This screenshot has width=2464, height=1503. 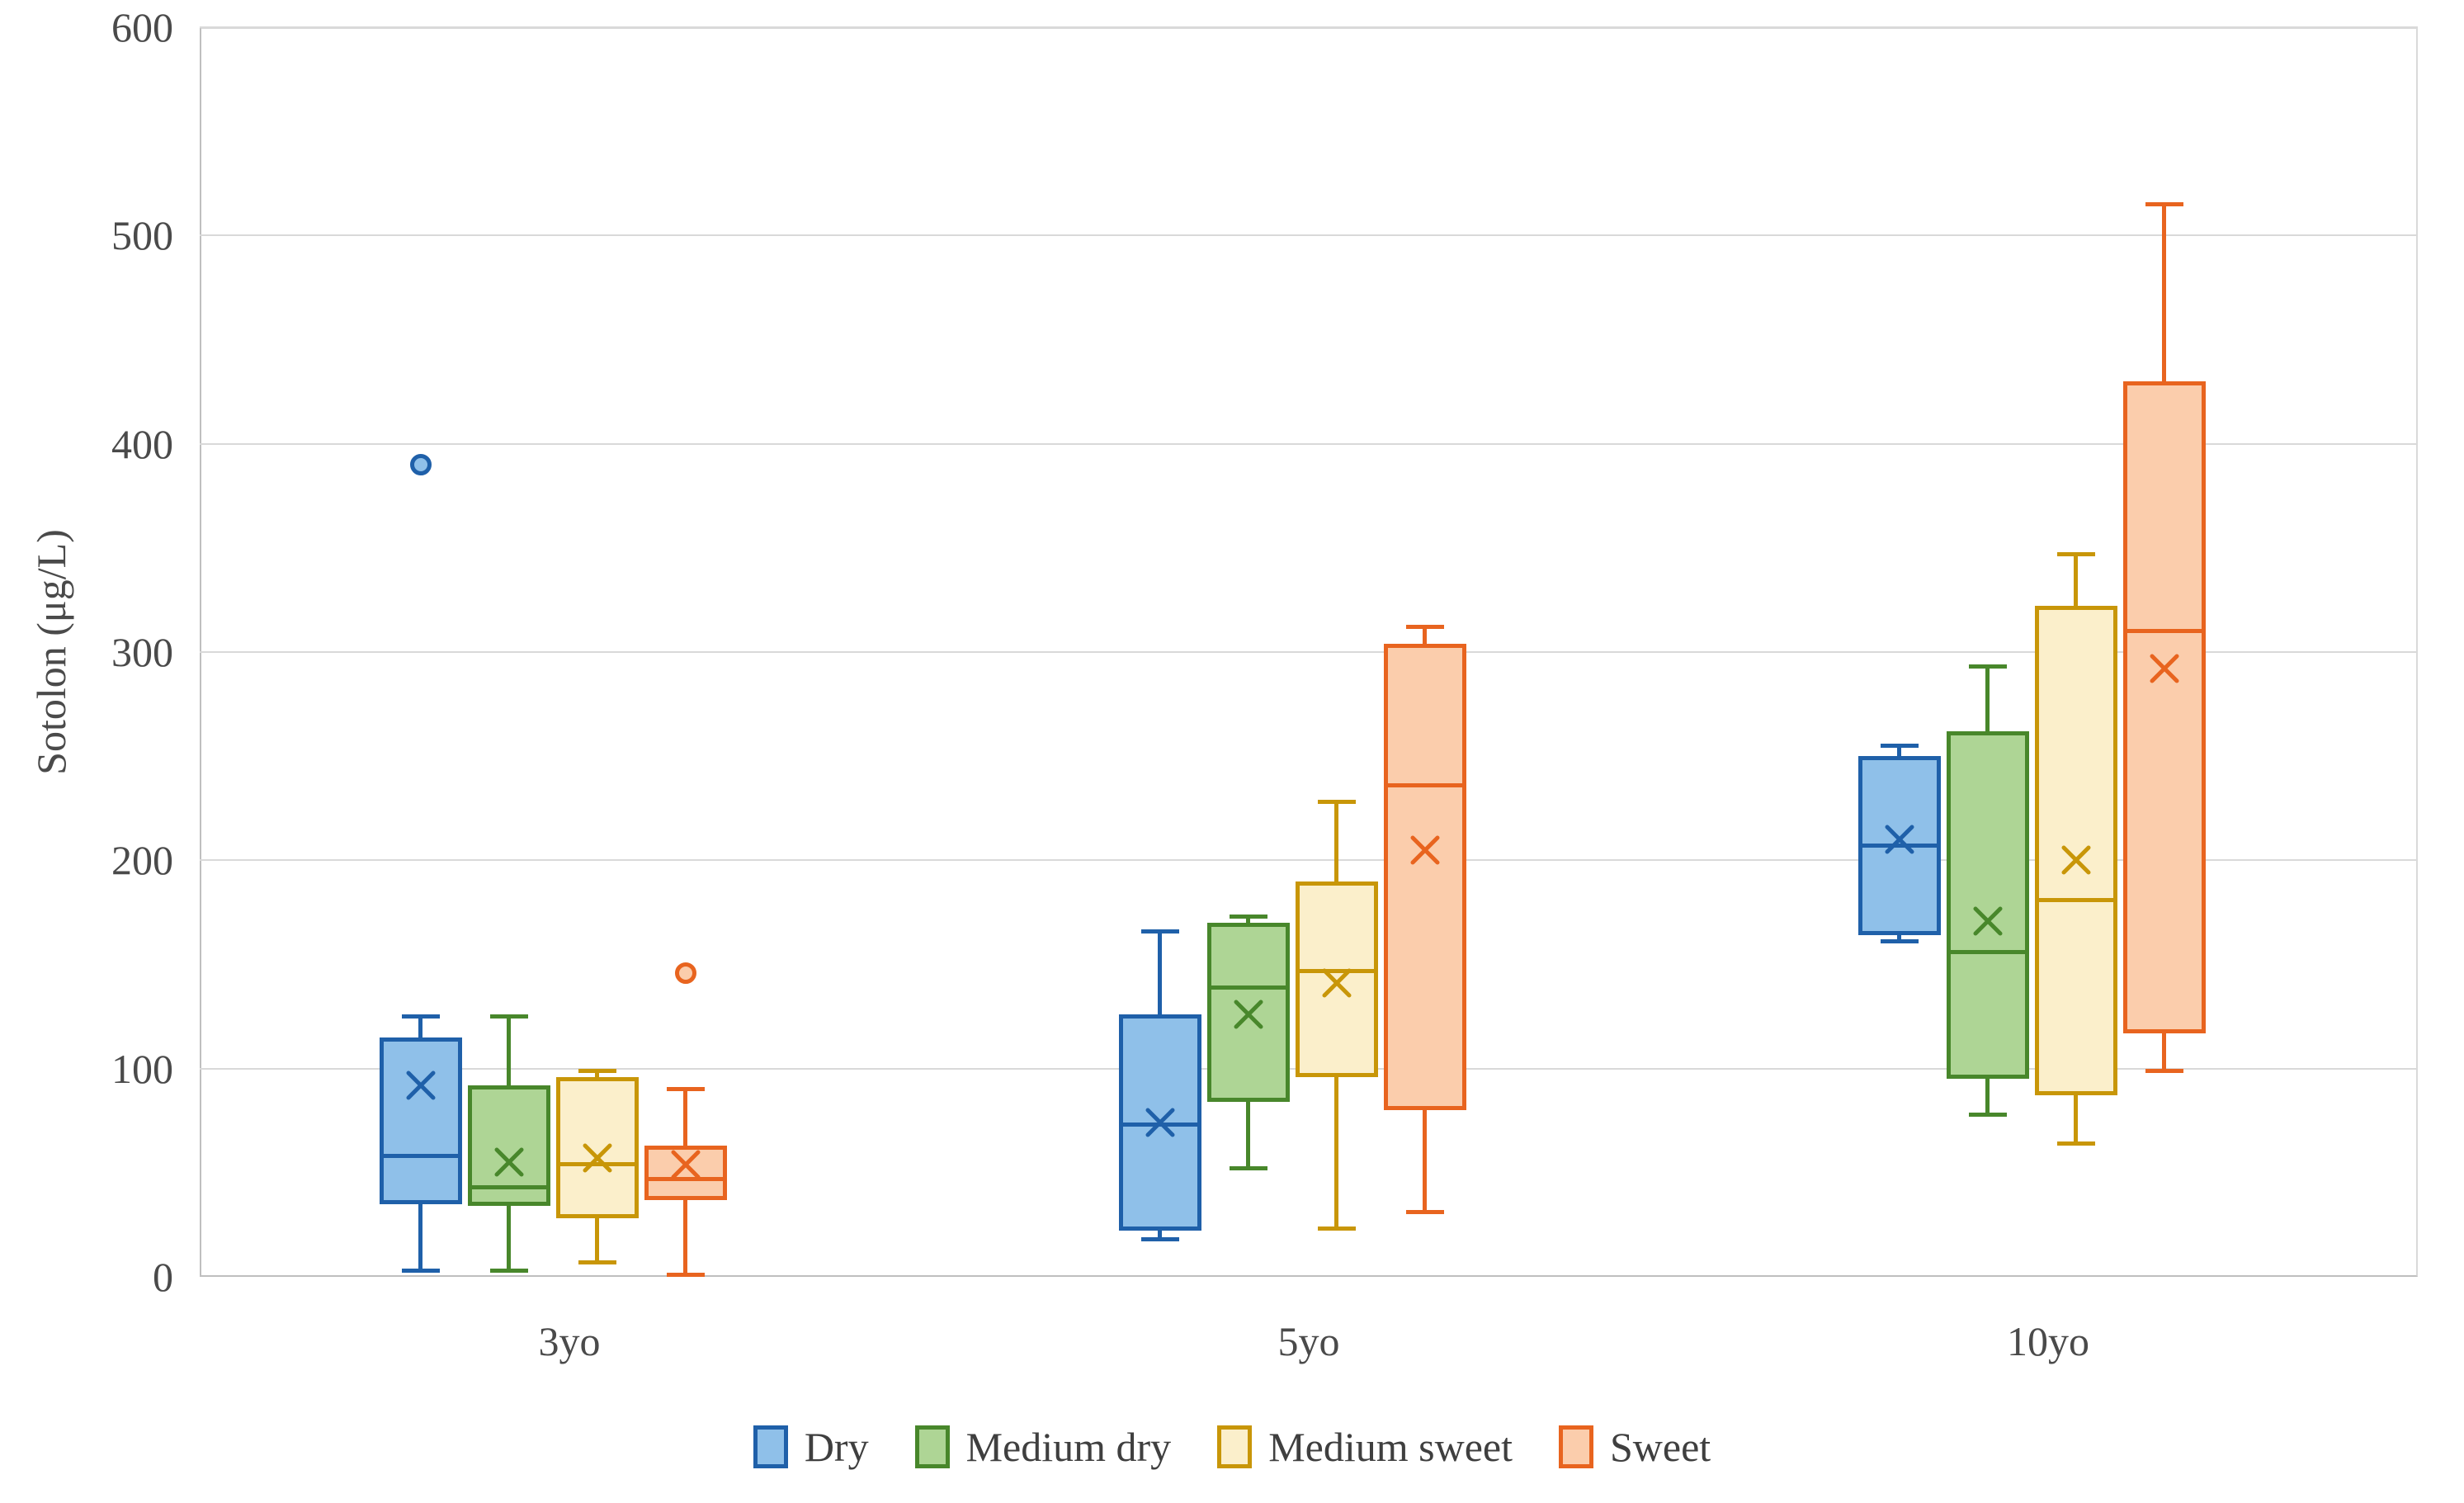 I want to click on y-tick-label-0: 0, so click(x=163, y=1277).